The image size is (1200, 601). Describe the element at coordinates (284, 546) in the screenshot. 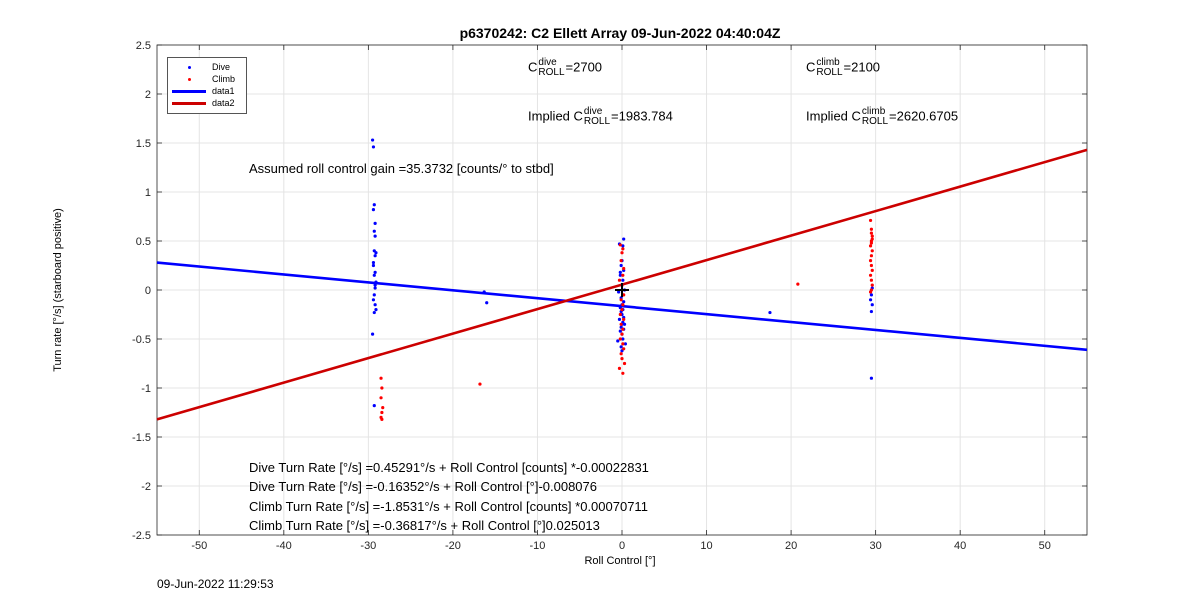

I see `x-tick-label: -40` at that location.